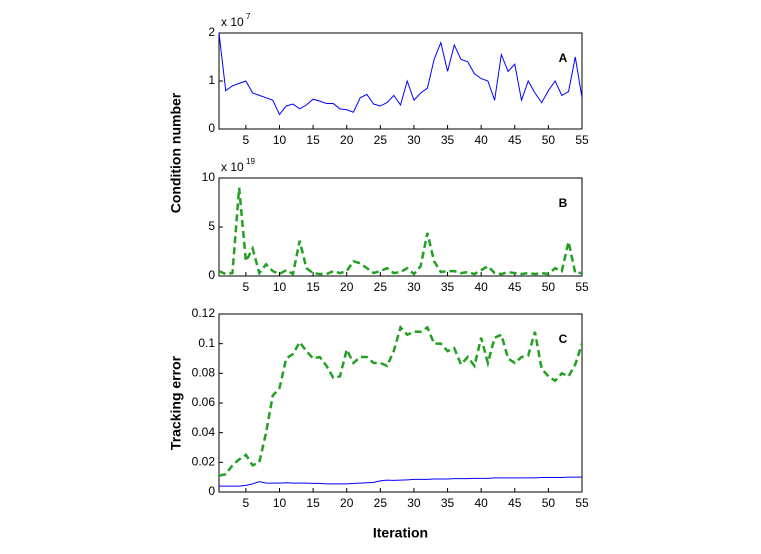 This screenshot has width=761, height=554. What do you see at coordinates (204, 373) in the screenshot?
I see `y-tick-label: 0.08` at bounding box center [204, 373].